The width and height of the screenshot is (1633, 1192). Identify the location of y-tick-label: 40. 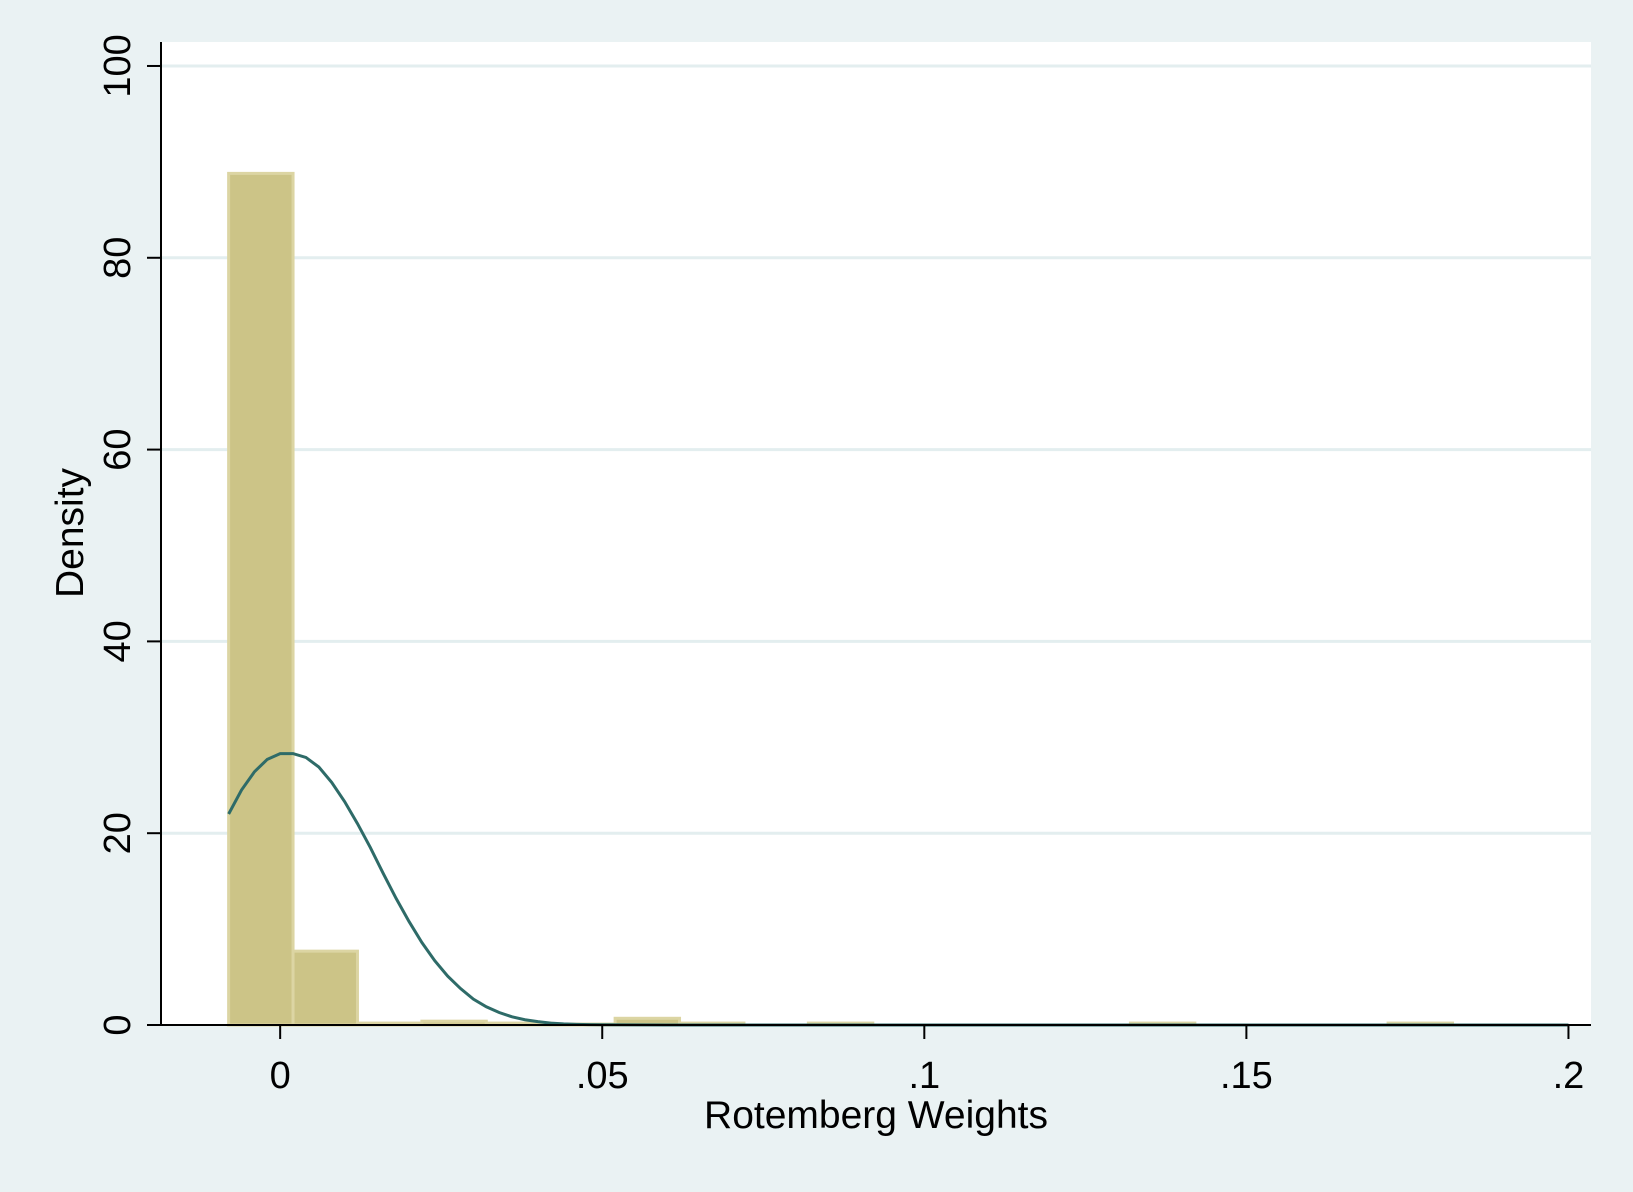
(118, 641).